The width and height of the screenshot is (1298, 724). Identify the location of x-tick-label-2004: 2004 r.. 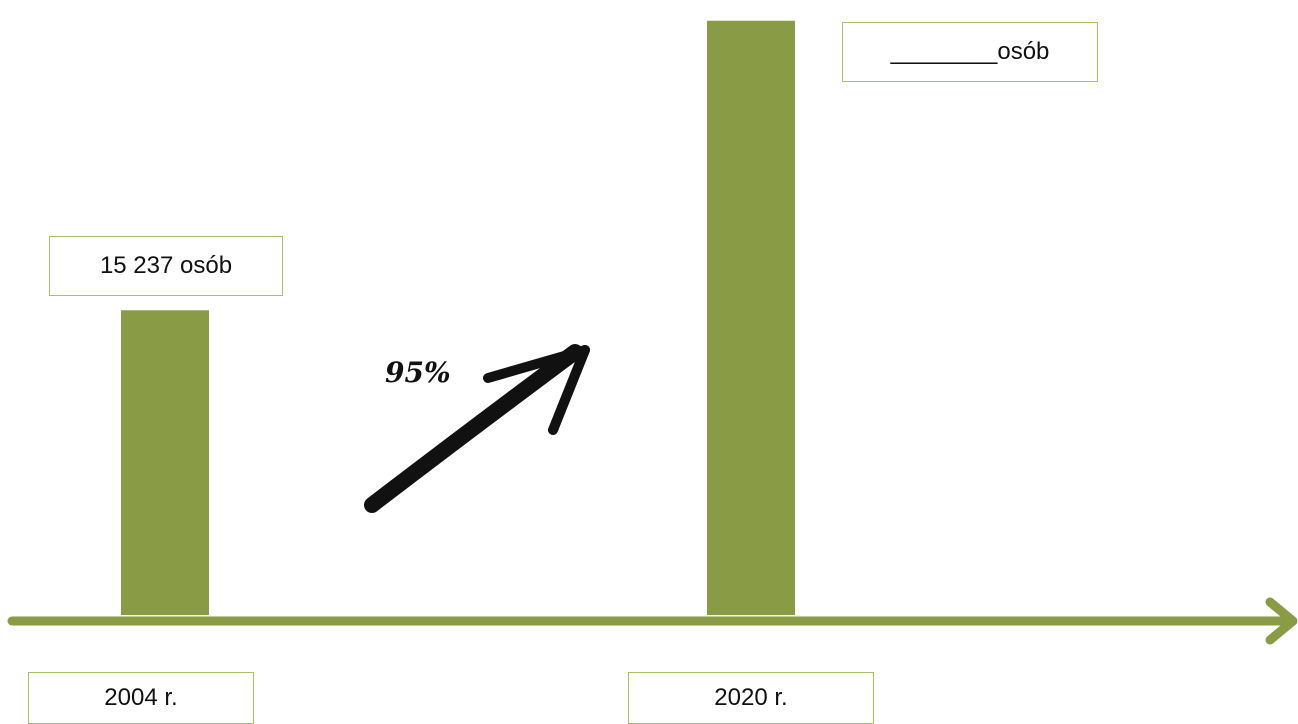
(141, 698).